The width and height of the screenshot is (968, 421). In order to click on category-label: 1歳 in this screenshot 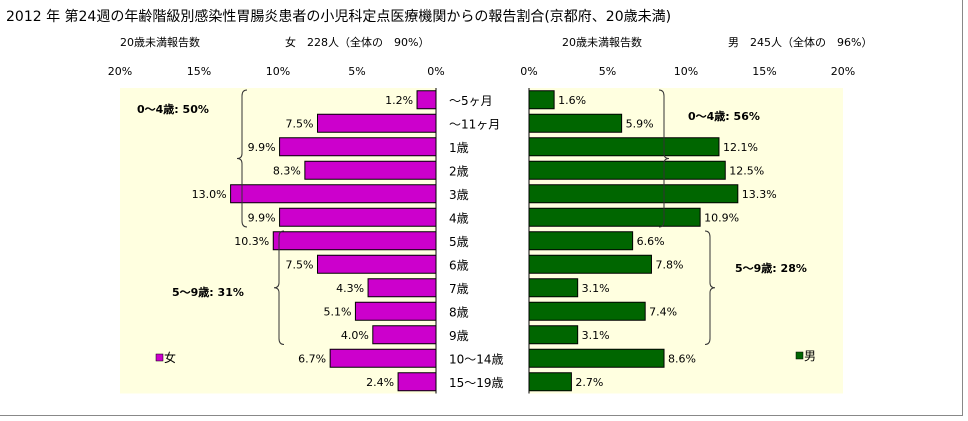, I will do `click(459, 148)`.